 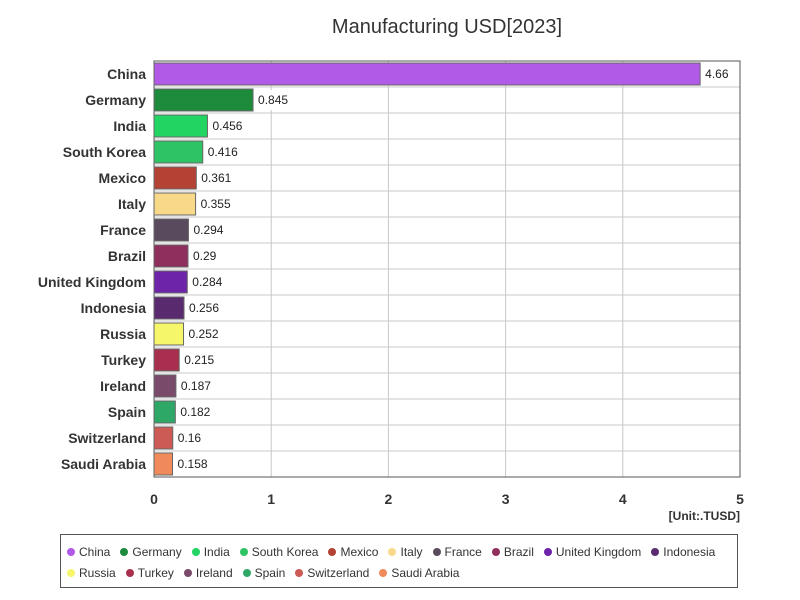 What do you see at coordinates (126, 74) in the screenshot?
I see `category-label: China` at bounding box center [126, 74].